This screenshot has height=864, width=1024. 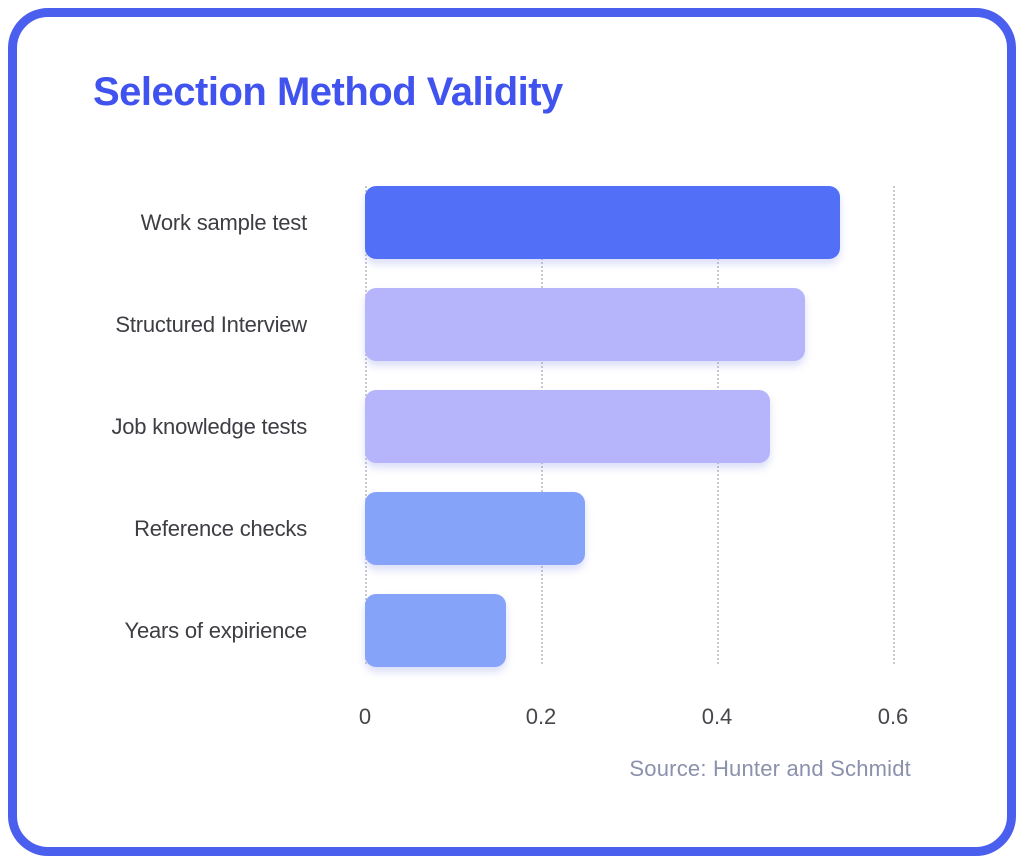 What do you see at coordinates (209, 426) in the screenshot?
I see `category-label: Job knowledge tests` at bounding box center [209, 426].